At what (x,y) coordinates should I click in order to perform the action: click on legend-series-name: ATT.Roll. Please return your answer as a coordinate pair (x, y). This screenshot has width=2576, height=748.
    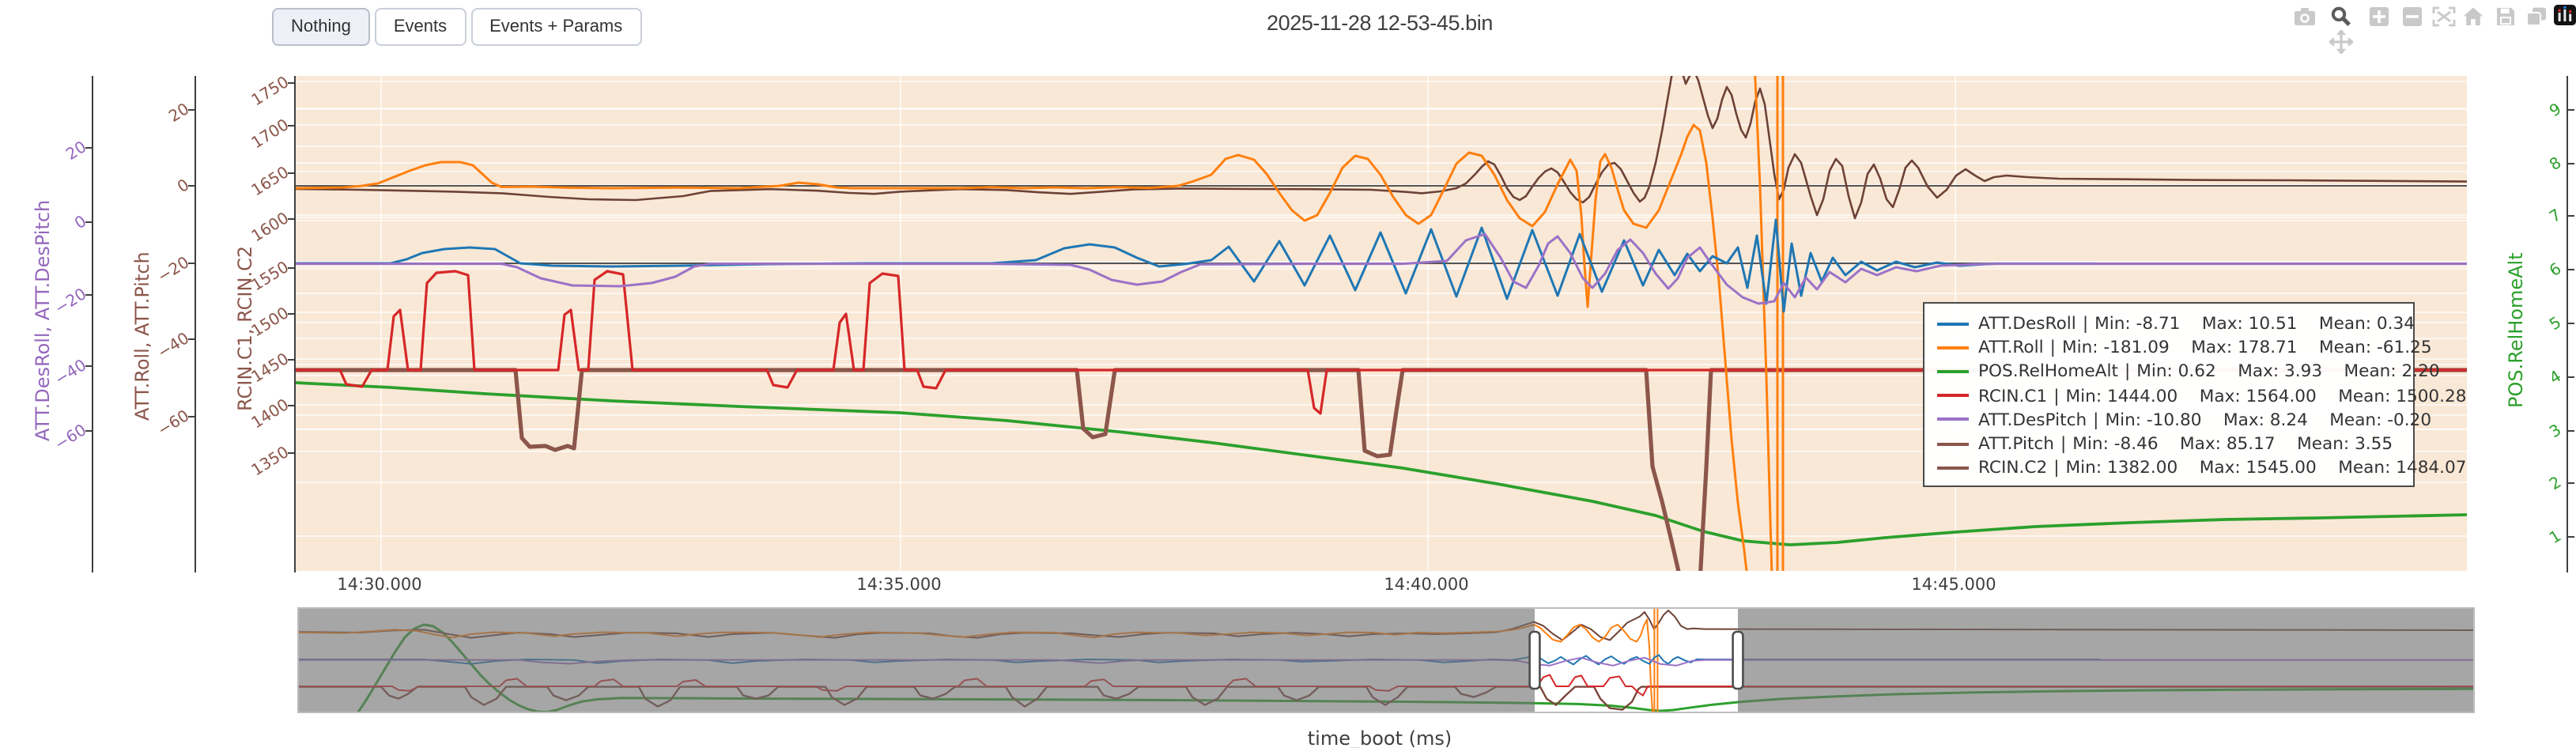
    Looking at the image, I should click on (2011, 347).